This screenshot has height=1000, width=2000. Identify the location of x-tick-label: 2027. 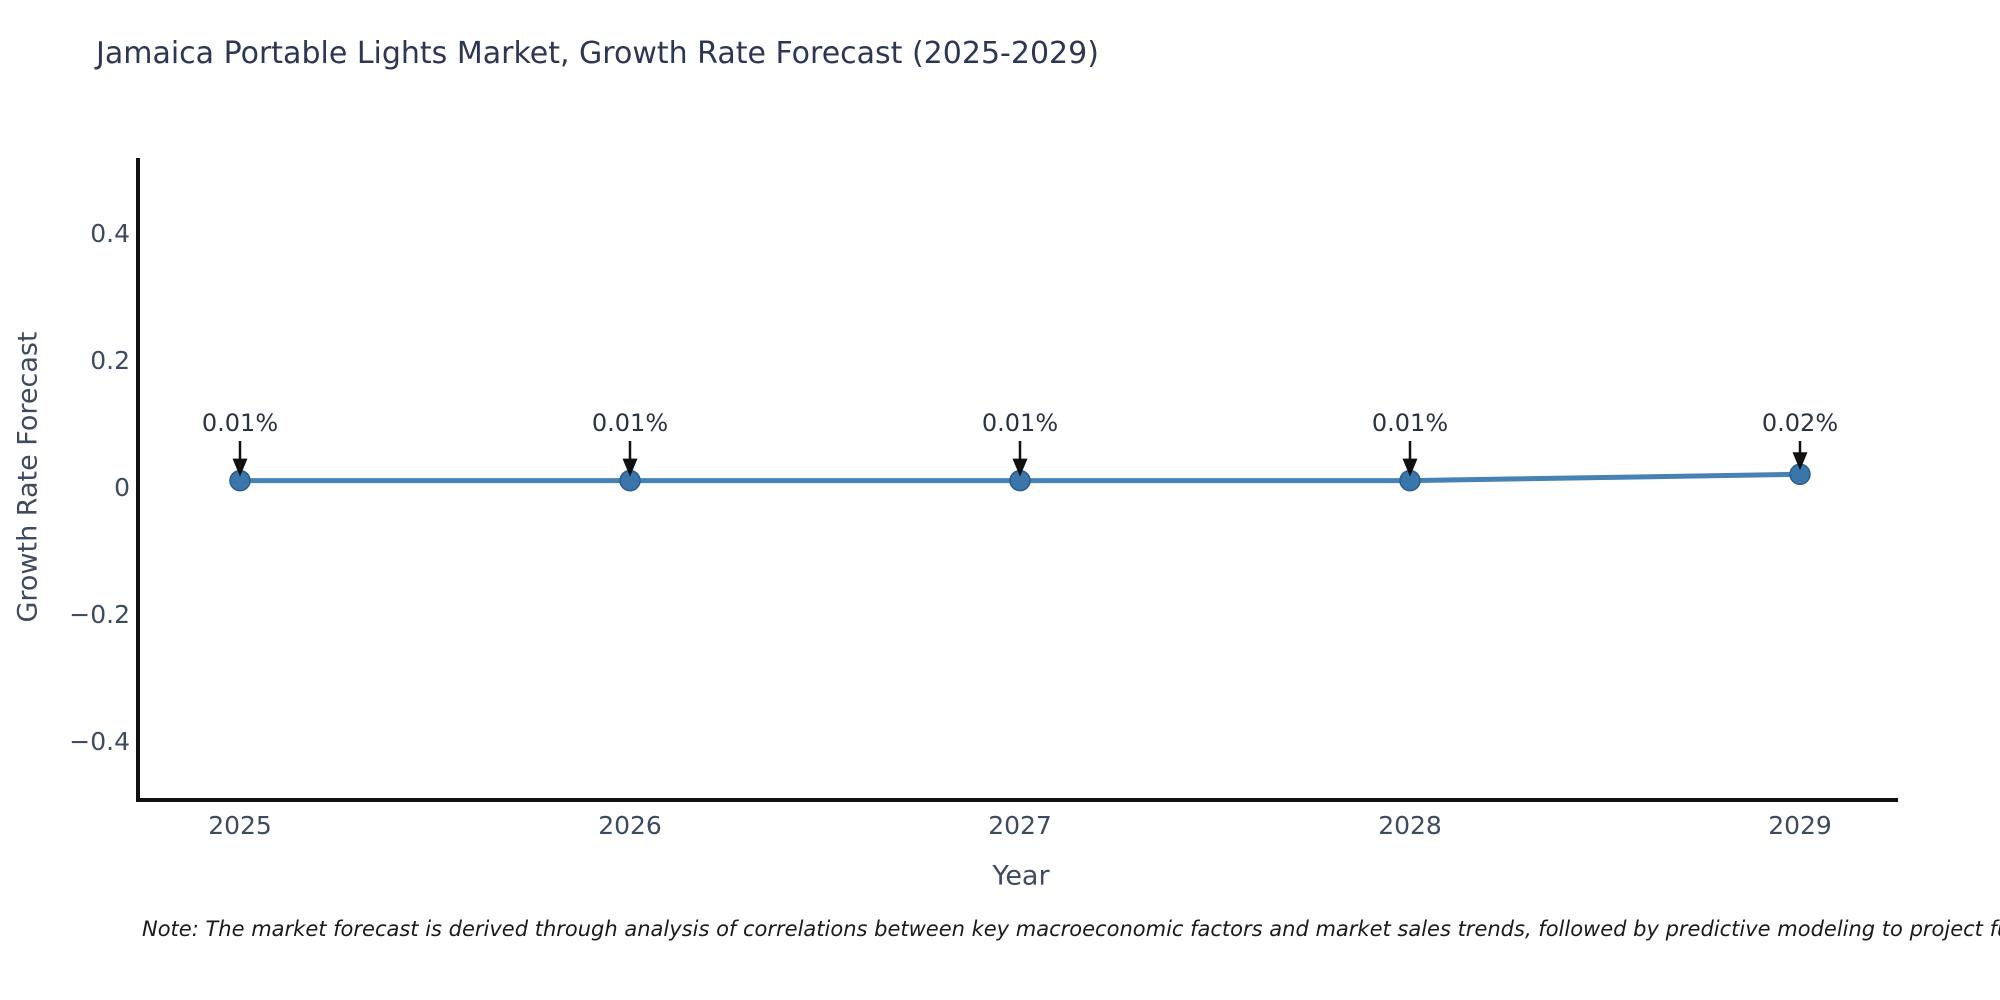
(1020, 825).